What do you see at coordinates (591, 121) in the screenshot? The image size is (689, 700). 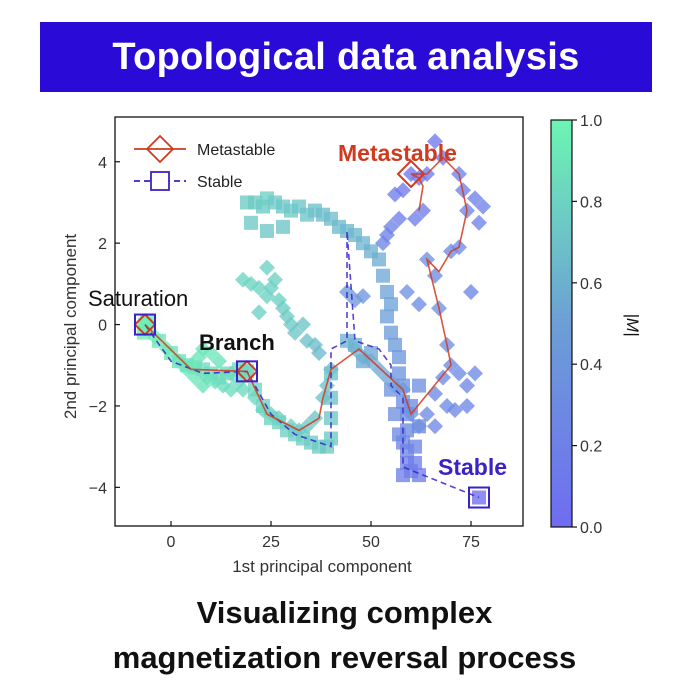 I see `colorbar-tick-label: 1.0` at bounding box center [591, 121].